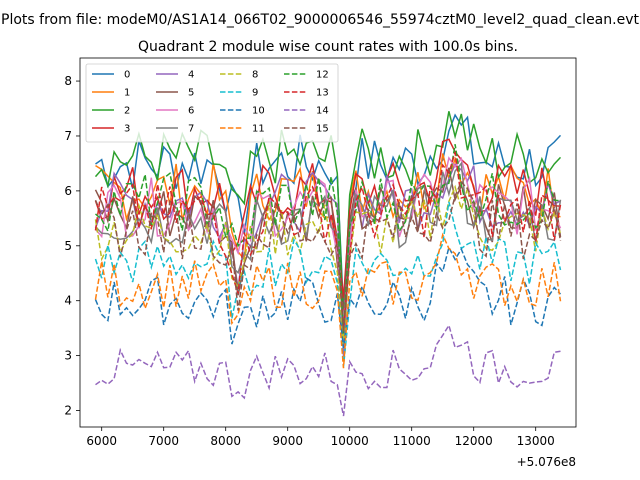  What do you see at coordinates (127, 75) in the screenshot?
I see `legend-label-0: 0` at bounding box center [127, 75].